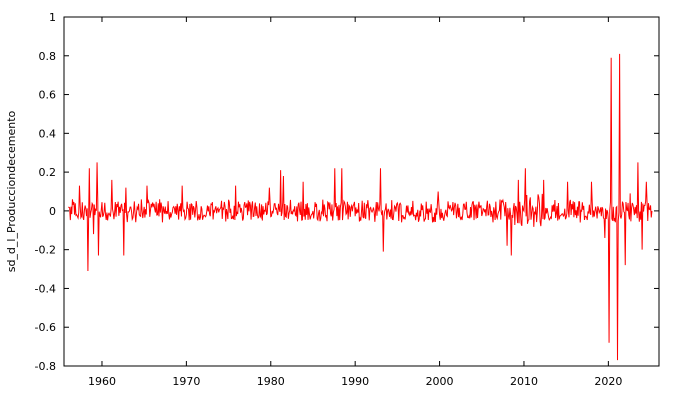 This screenshot has height=400, width=680. What do you see at coordinates (48, 172) in the screenshot?
I see `y-tick-label: 0.2` at bounding box center [48, 172].